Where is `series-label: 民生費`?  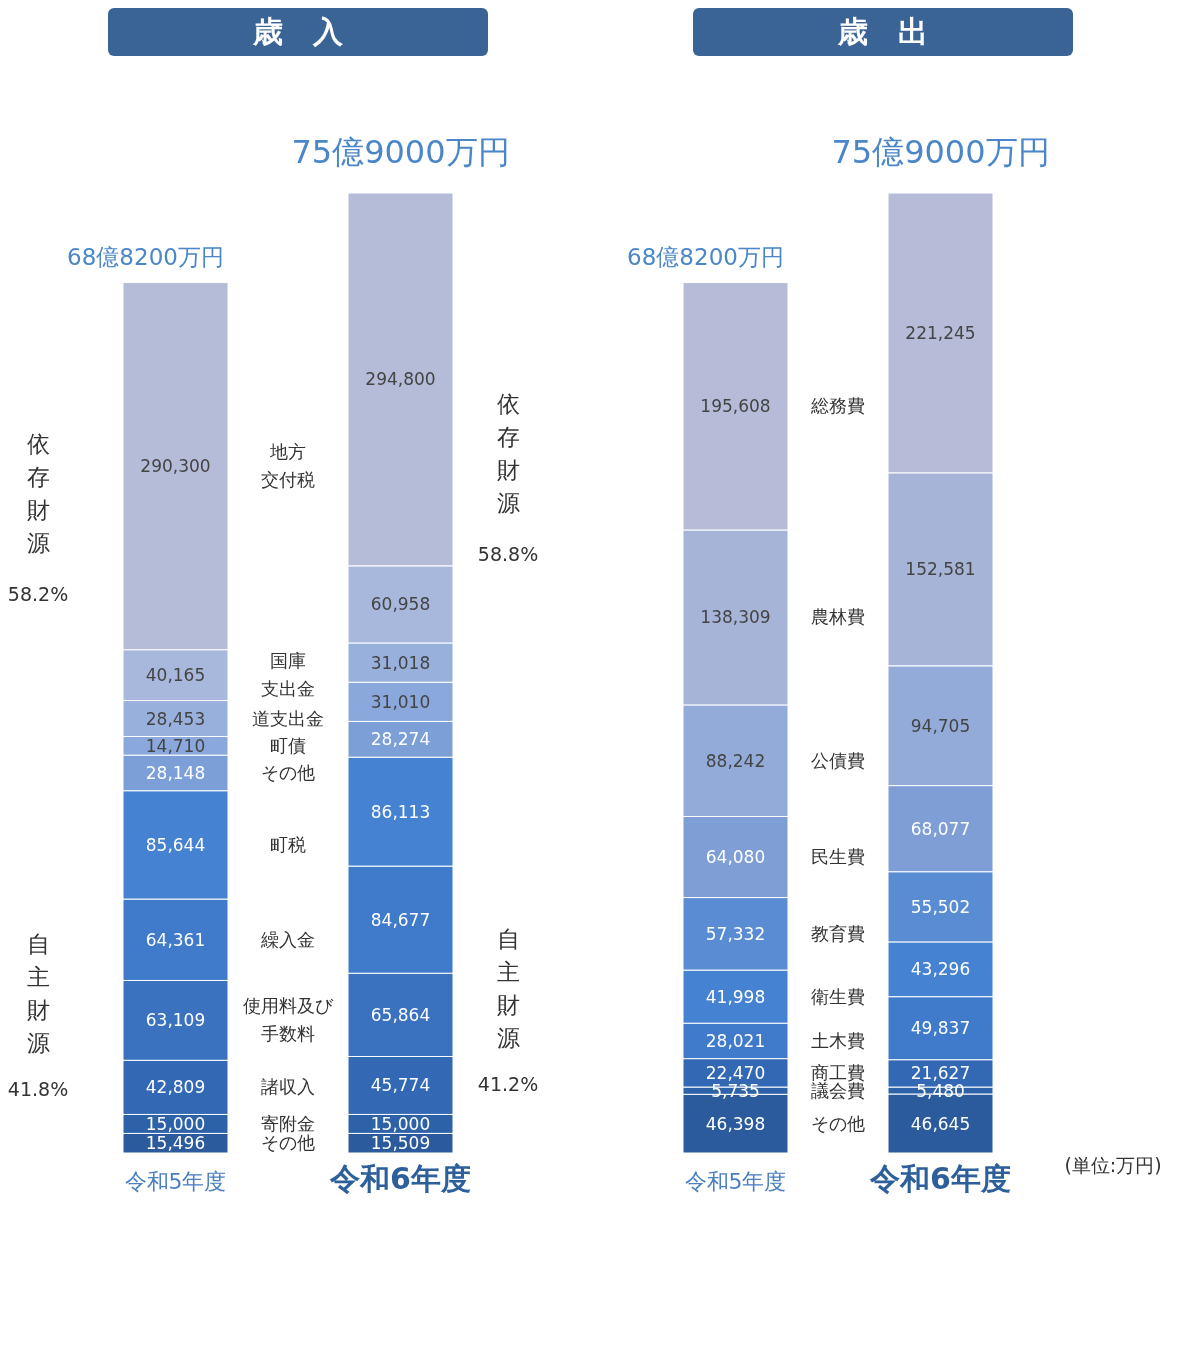
series-label: 民生費 is located at coordinates (838, 857).